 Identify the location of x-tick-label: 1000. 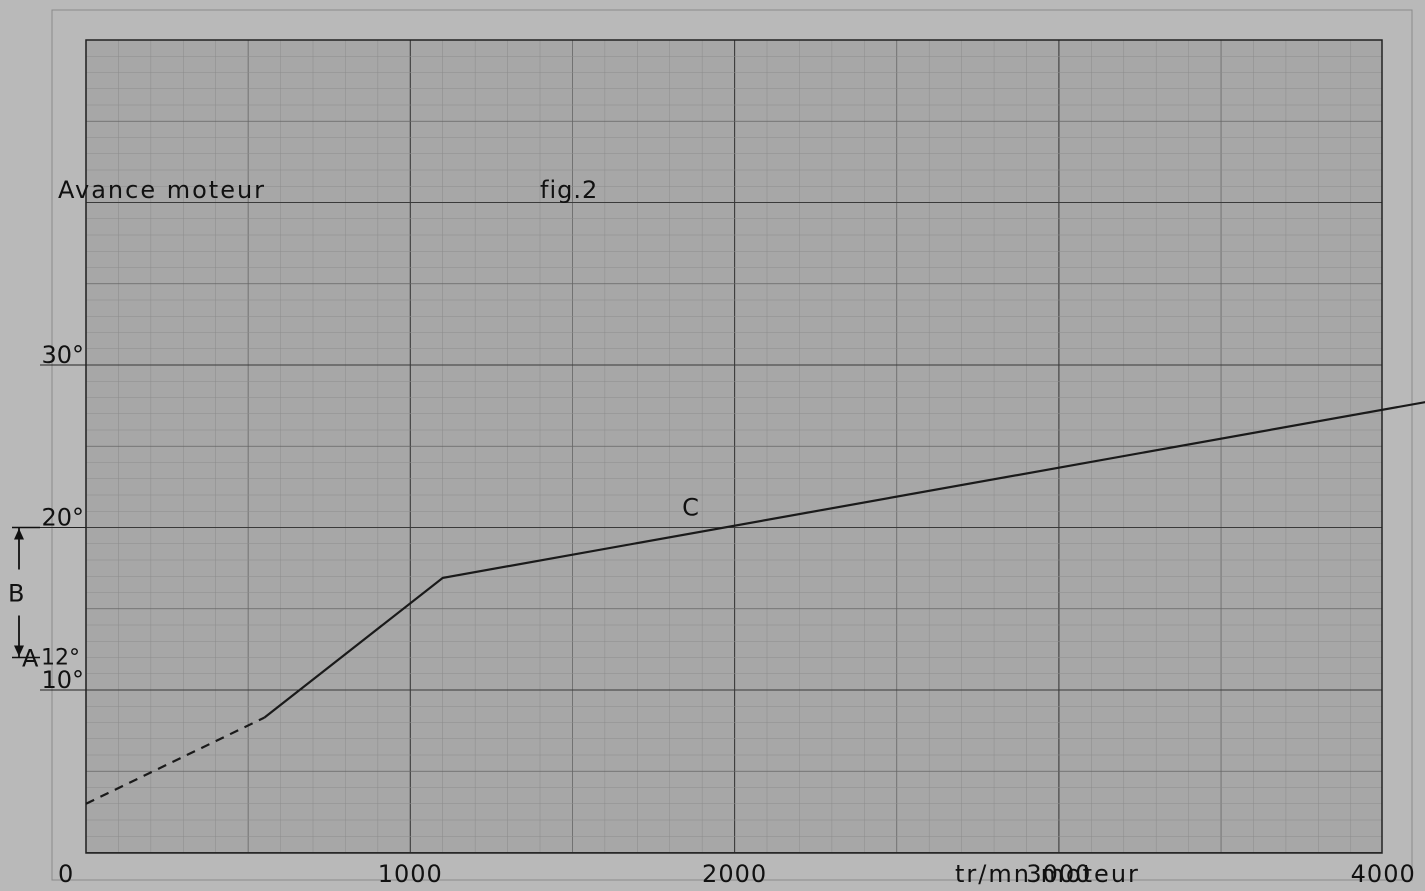
(410, 873).